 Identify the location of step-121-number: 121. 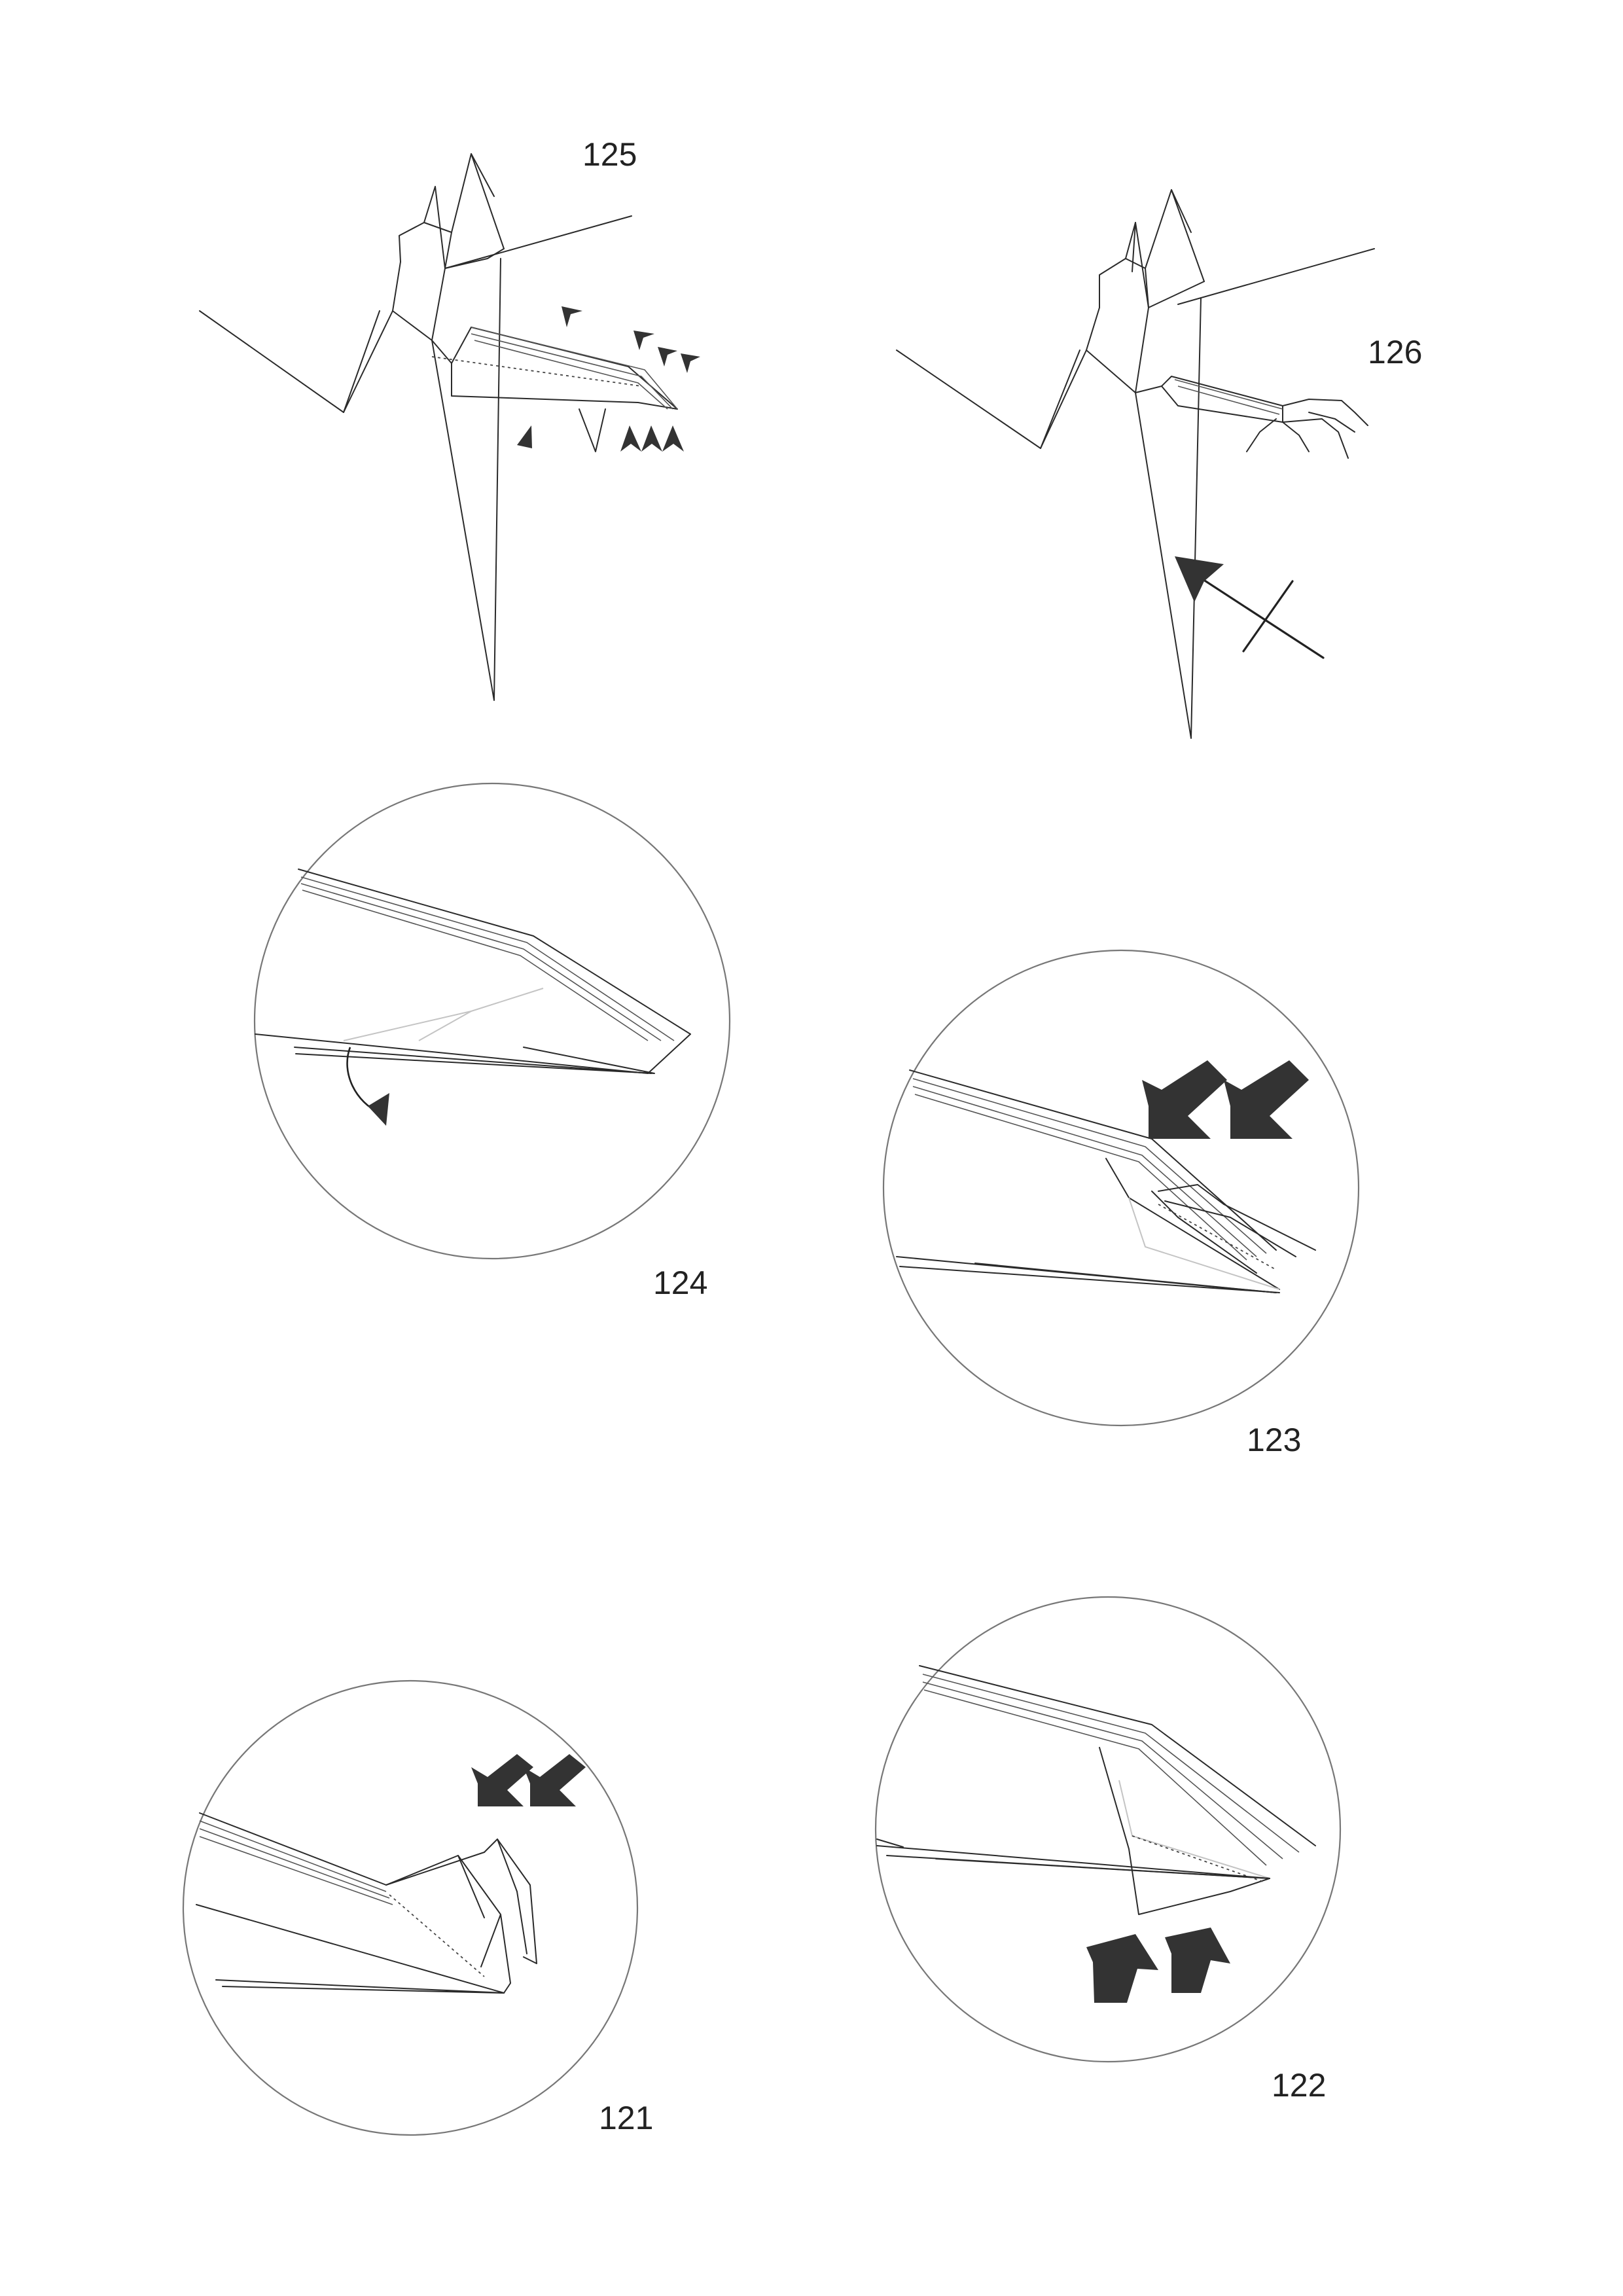
(626, 2118).